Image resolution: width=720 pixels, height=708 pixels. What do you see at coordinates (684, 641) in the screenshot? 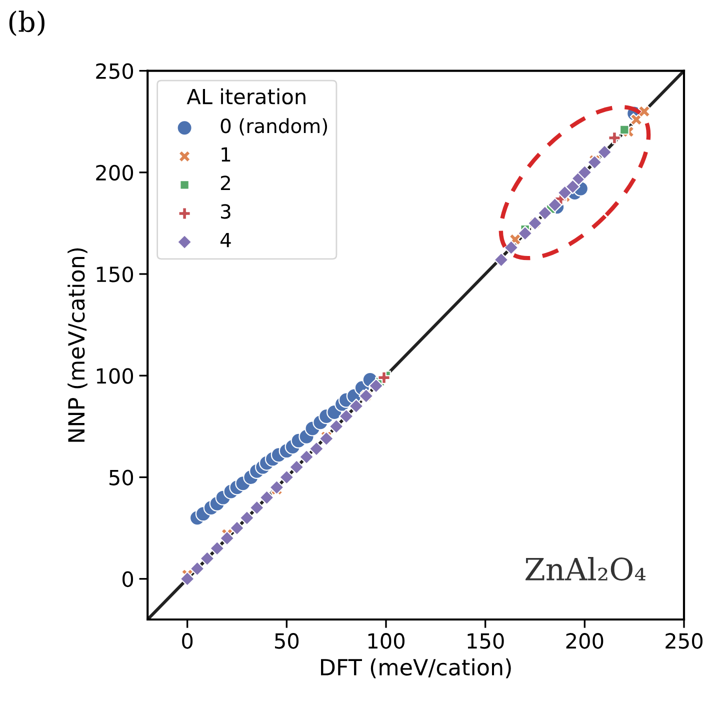
I see `x-tick-label: 250` at bounding box center [684, 641].